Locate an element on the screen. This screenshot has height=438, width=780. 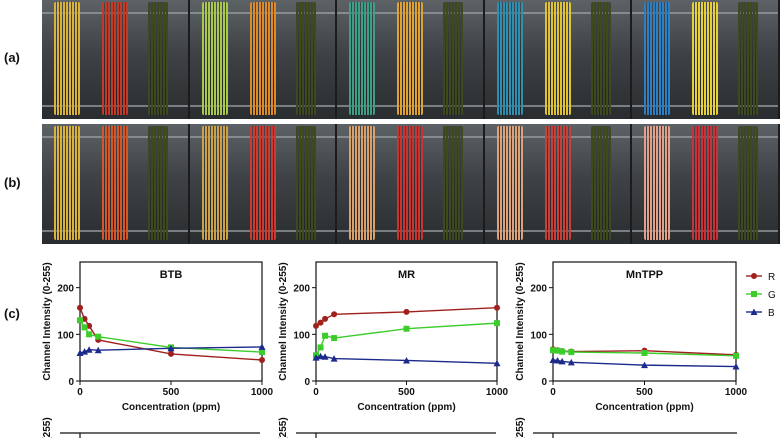
legend-label: R is located at coordinates (771, 277).